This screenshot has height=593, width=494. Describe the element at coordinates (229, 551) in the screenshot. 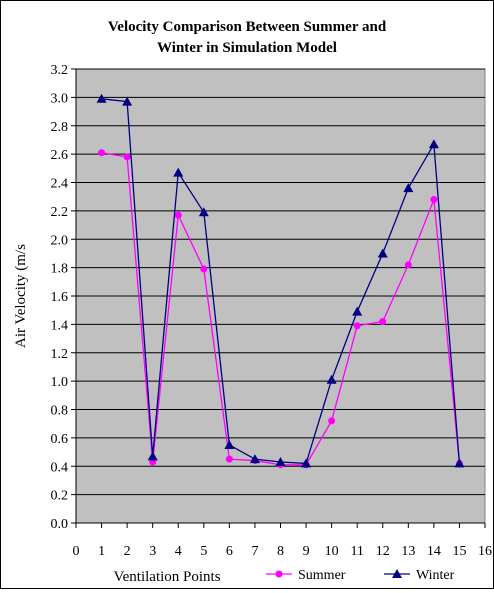

I see `x-tick-label: 6` at that location.